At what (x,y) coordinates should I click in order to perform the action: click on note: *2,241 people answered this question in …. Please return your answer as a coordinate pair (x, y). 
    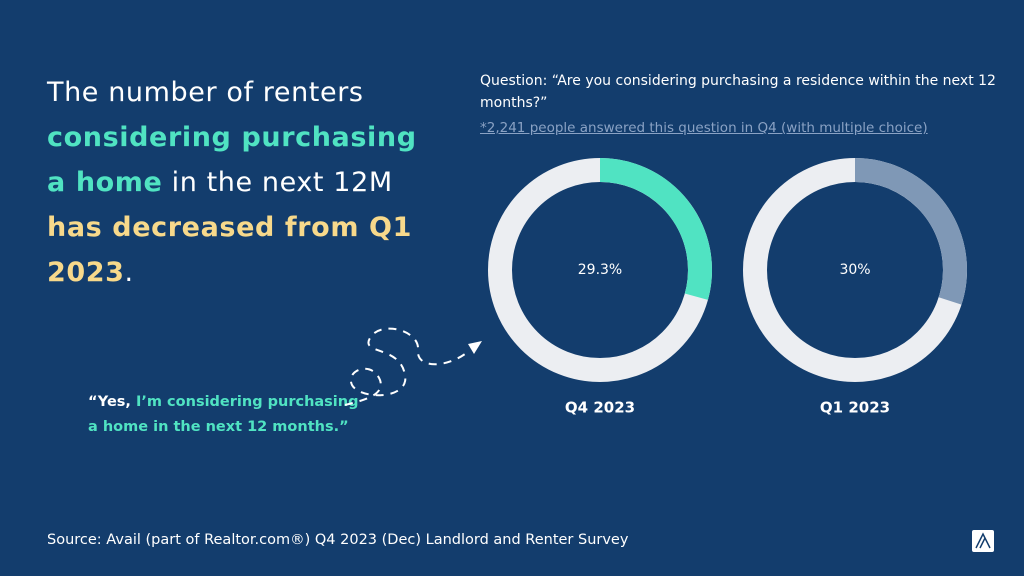
    Looking at the image, I should click on (704, 128).